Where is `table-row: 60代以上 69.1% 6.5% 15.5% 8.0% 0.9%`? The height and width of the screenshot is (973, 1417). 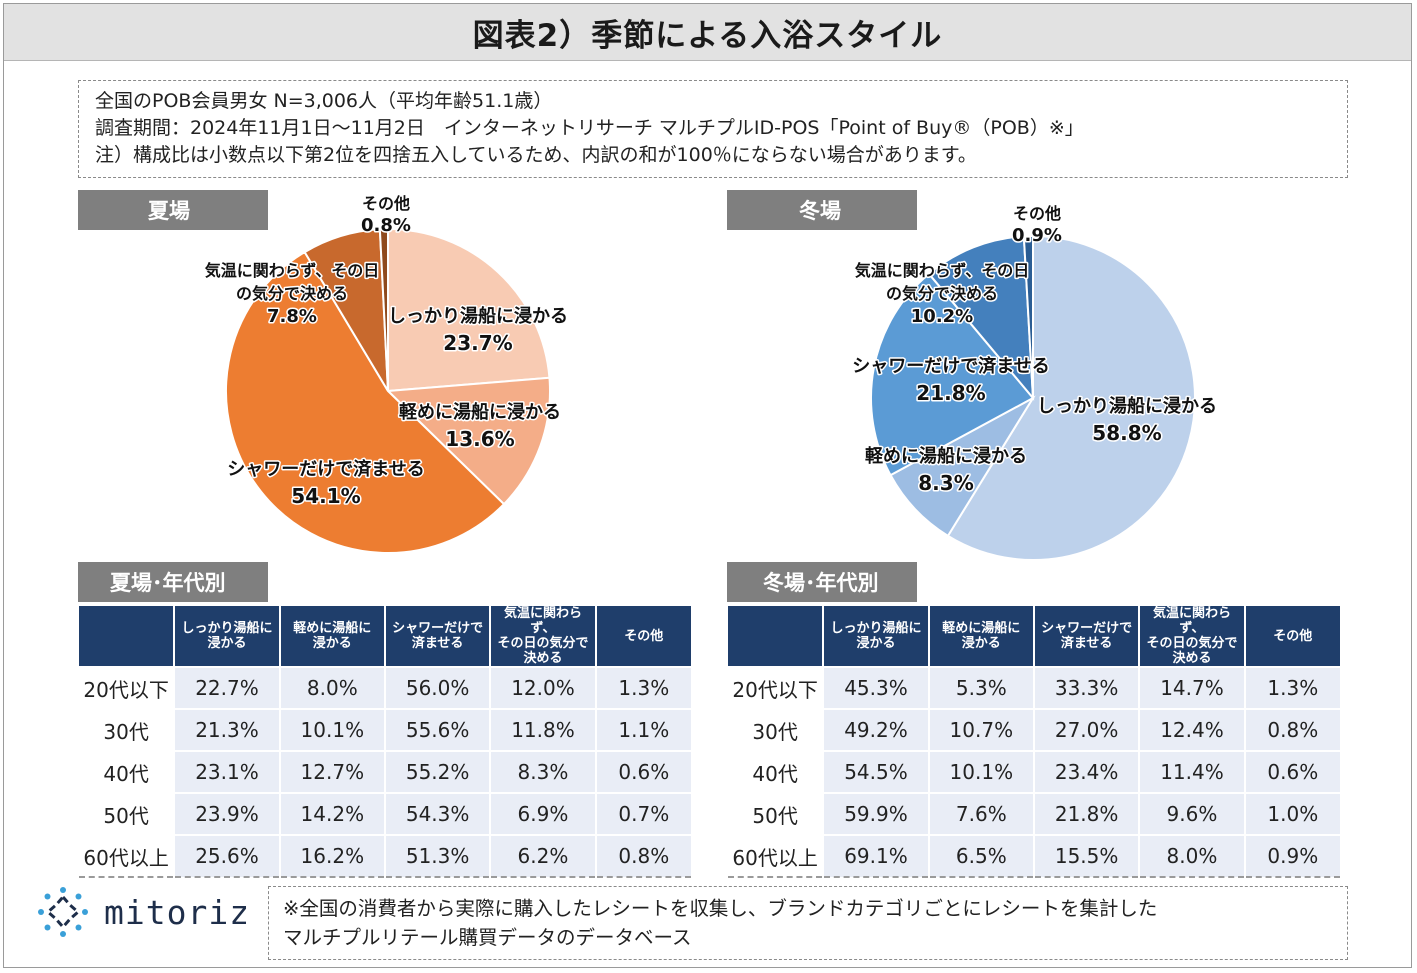
table-row: 60代以上 69.1% 6.5% 15.5% 8.0% 0.9% is located at coordinates (1034, 856).